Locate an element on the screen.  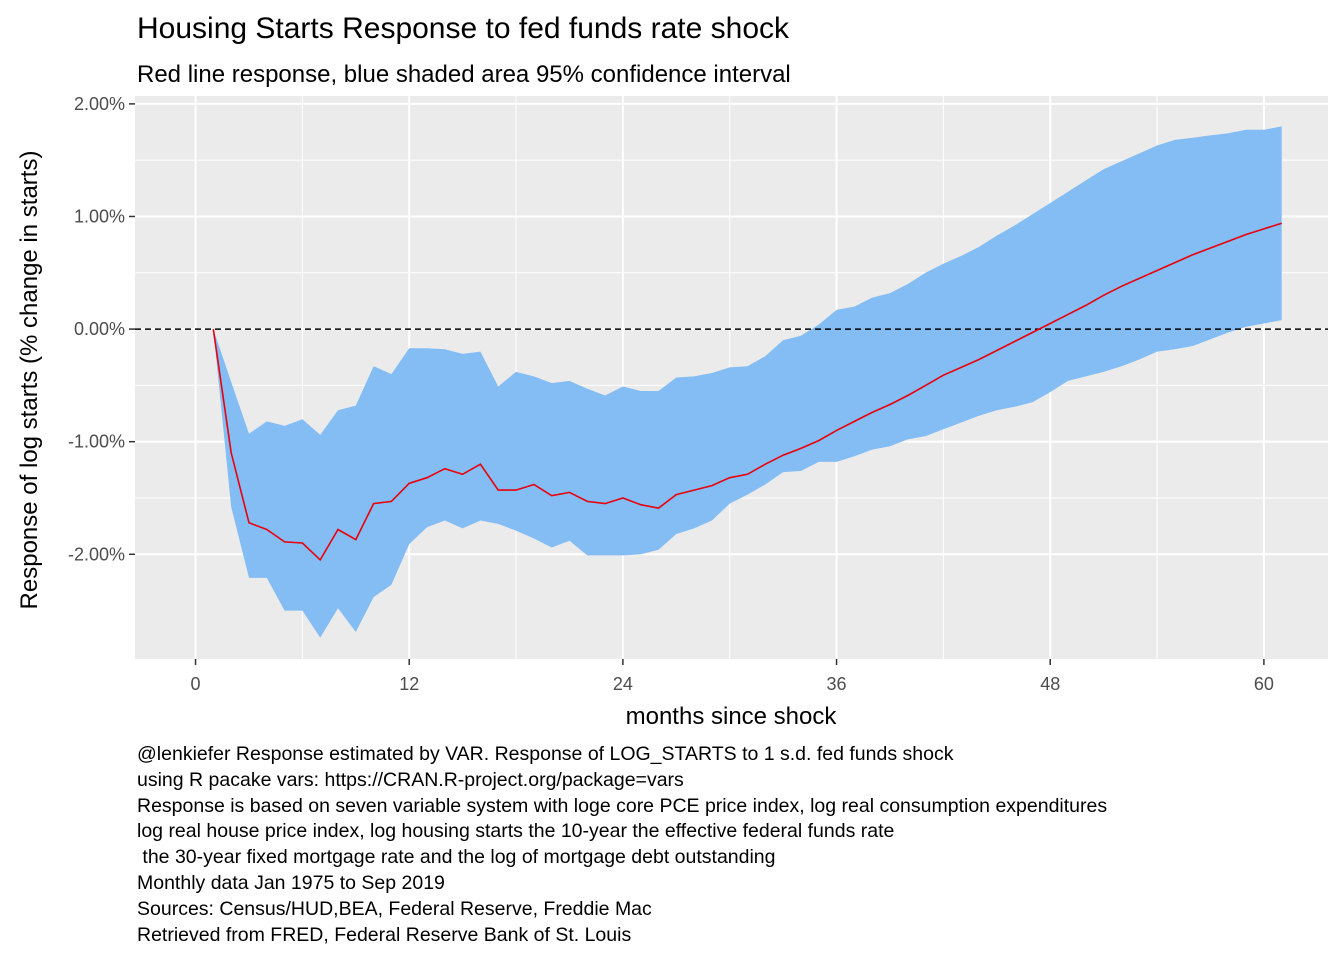
x-axis-ticks: 0 12 24 36 48 60 is located at coordinates (732, 676).